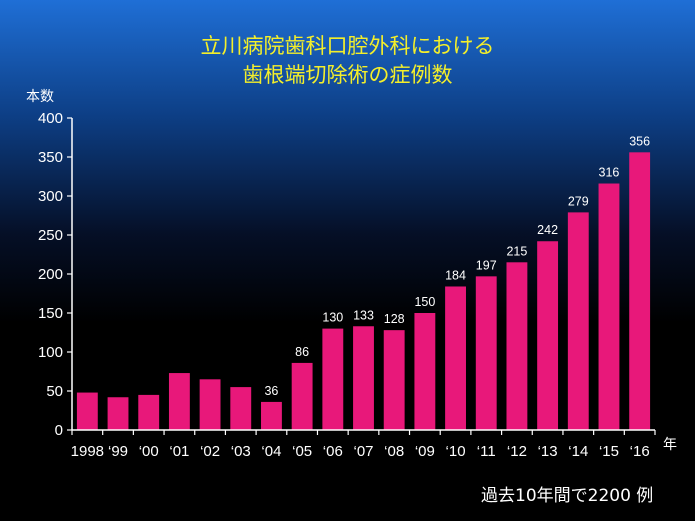  What do you see at coordinates (670, 445) in the screenshot?
I see `x-axis-unit: 年` at bounding box center [670, 445].